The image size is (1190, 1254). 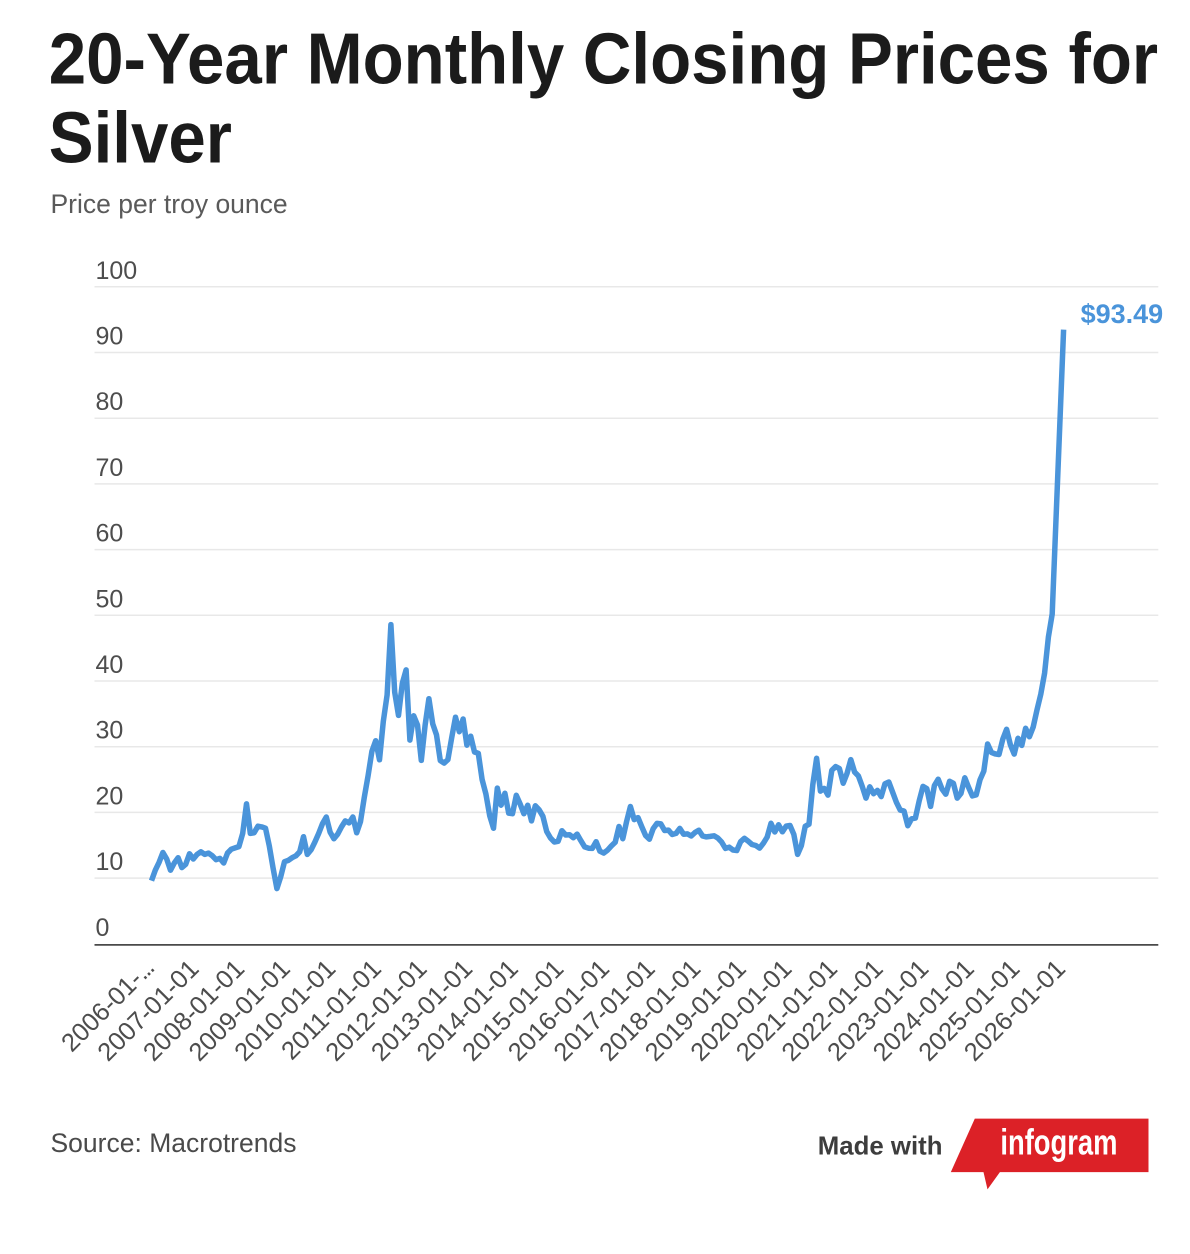 I want to click on svg-text: infogram, so click(x=1058, y=1142).